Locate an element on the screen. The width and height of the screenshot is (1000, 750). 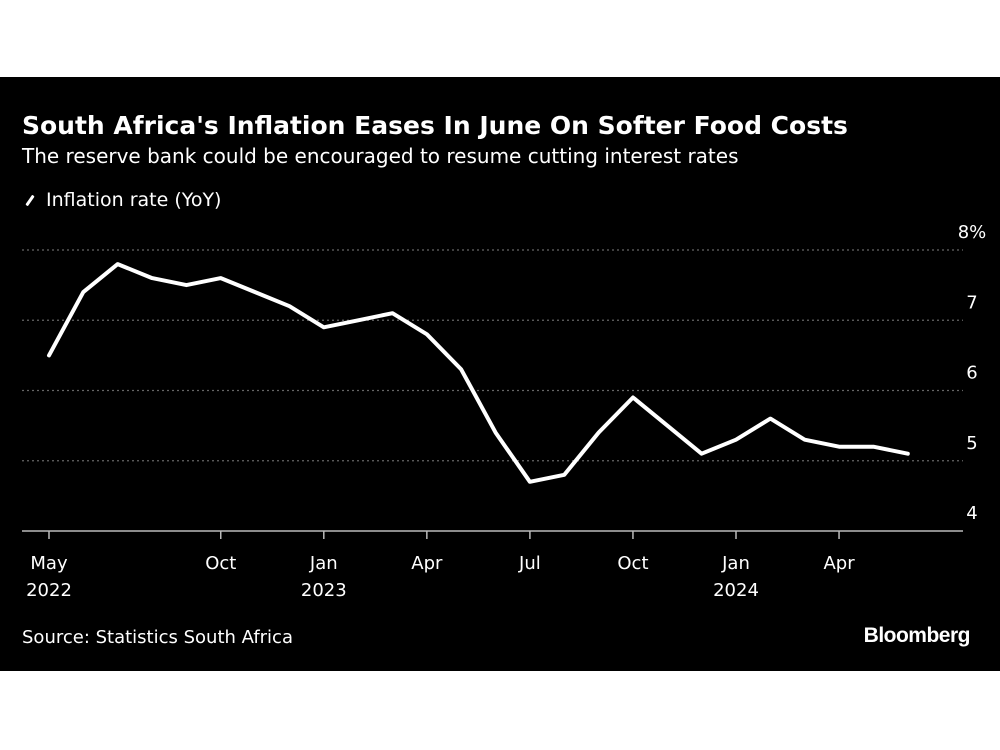
legend-label: Inflation rate (YoY) is located at coordinates (134, 200).